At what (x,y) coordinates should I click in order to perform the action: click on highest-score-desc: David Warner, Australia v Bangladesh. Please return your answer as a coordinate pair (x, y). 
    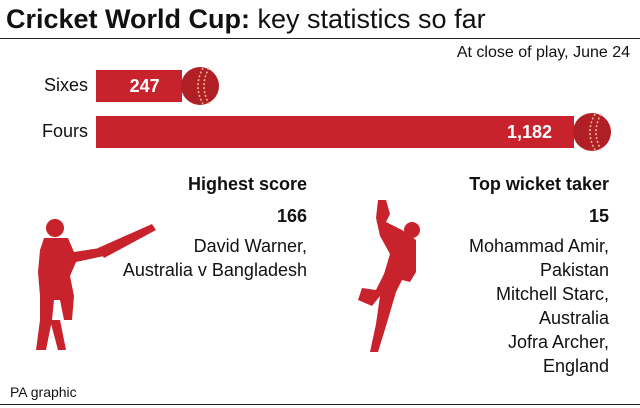
    Looking at the image, I should click on (215, 258).